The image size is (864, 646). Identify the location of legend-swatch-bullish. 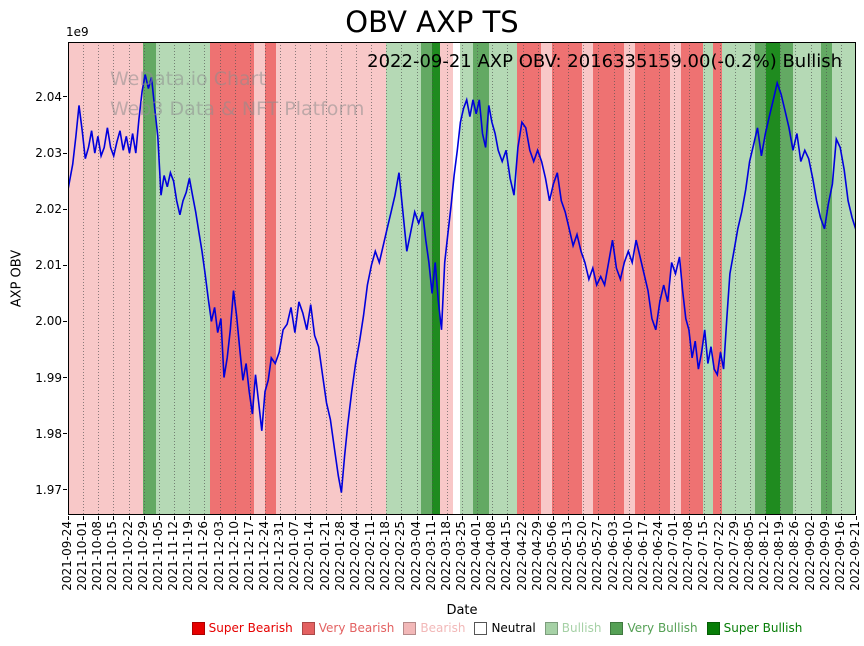
(551, 628).